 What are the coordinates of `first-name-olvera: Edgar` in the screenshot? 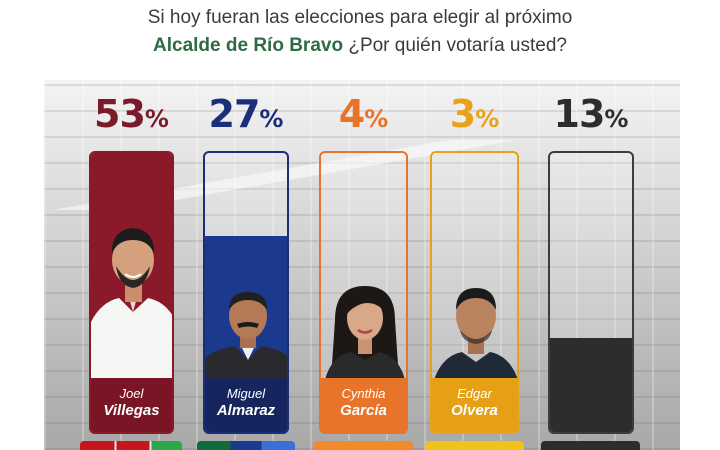 It's located at (474, 393).